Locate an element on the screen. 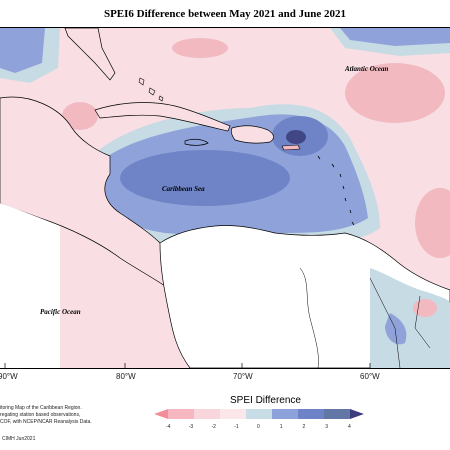 This screenshot has width=450, height=450. jamaica-island is located at coordinates (196, 142).